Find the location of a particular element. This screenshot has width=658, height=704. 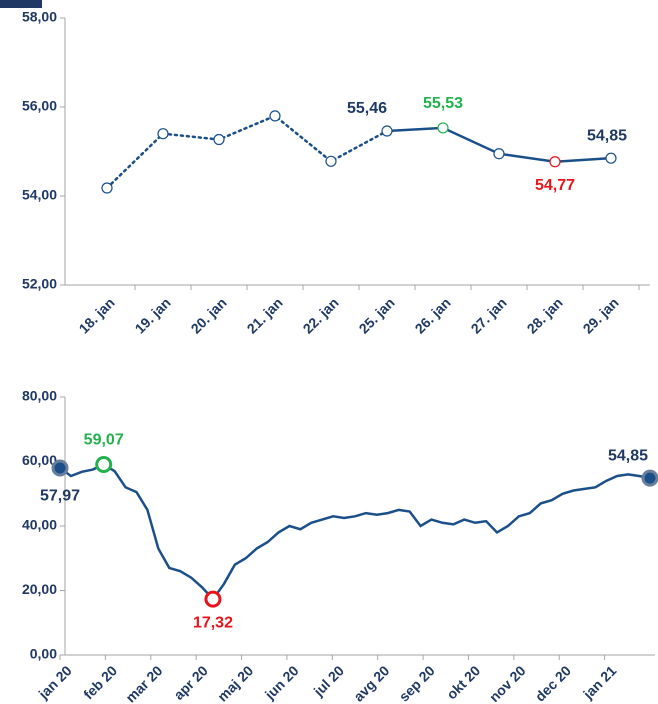

x-tick-label: 29. jan is located at coordinates (601, 315).